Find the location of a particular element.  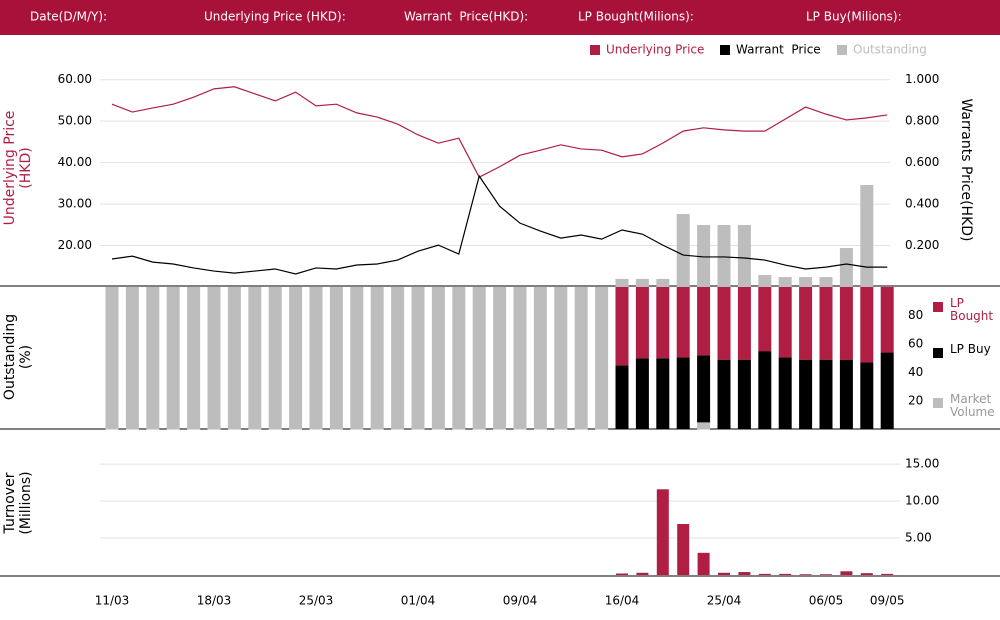

y-tick-label: 20 is located at coordinates (915, 401).